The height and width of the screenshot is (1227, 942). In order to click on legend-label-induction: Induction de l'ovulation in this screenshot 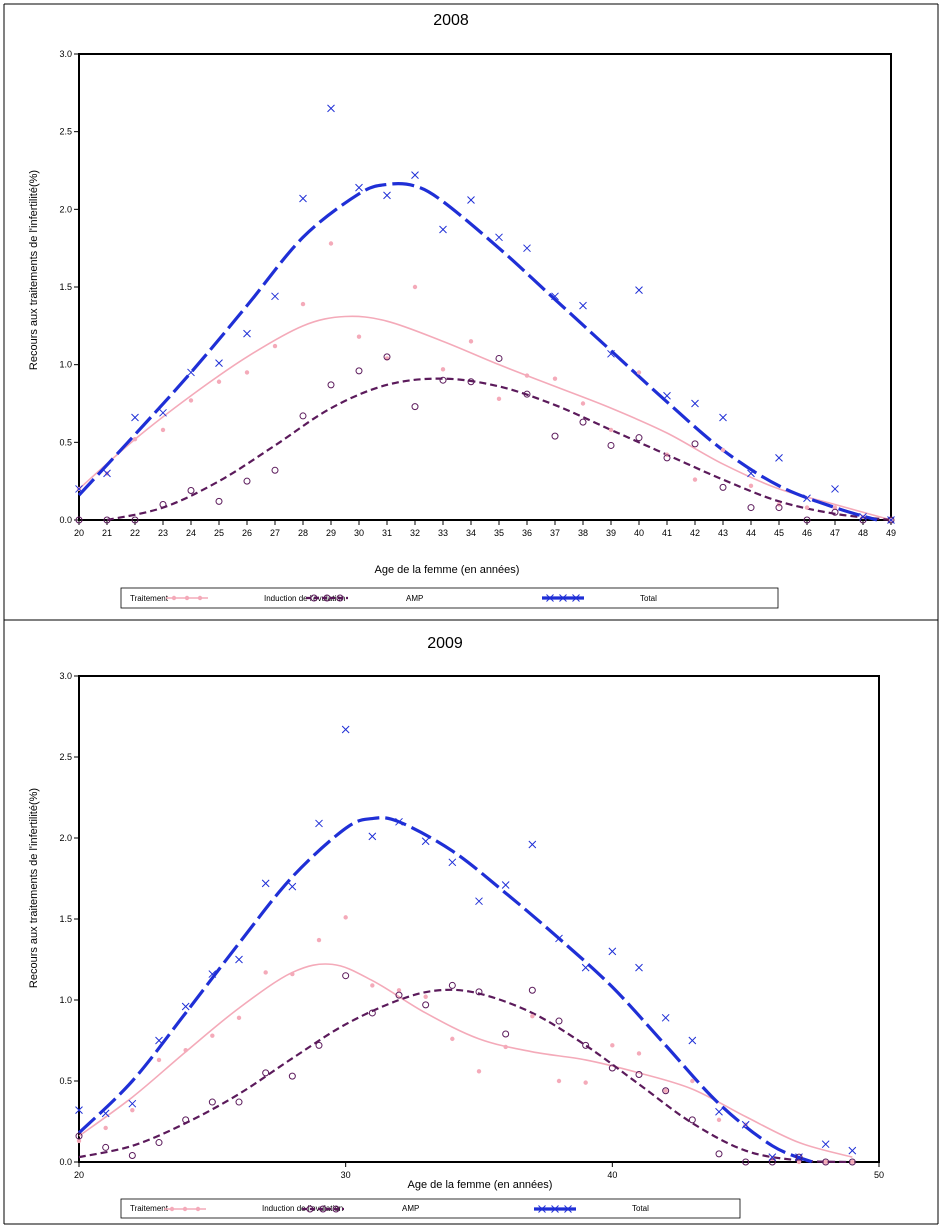, I will do `click(304, 598)`.